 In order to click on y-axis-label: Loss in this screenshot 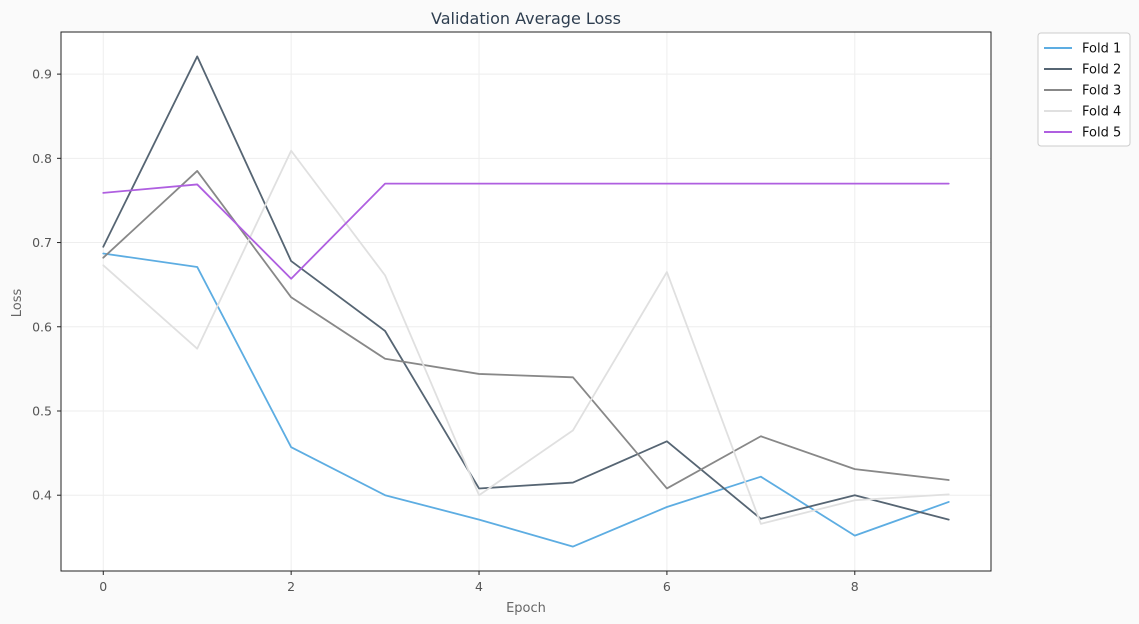, I will do `click(17, 303)`.